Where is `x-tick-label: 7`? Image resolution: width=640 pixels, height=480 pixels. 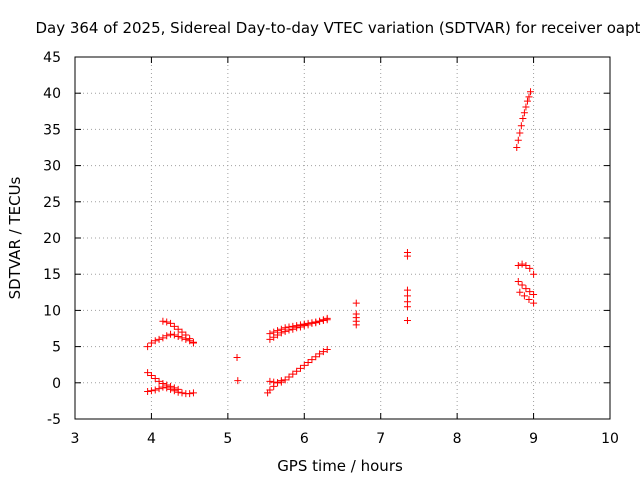
x-tick-label: 7 is located at coordinates (380, 439).